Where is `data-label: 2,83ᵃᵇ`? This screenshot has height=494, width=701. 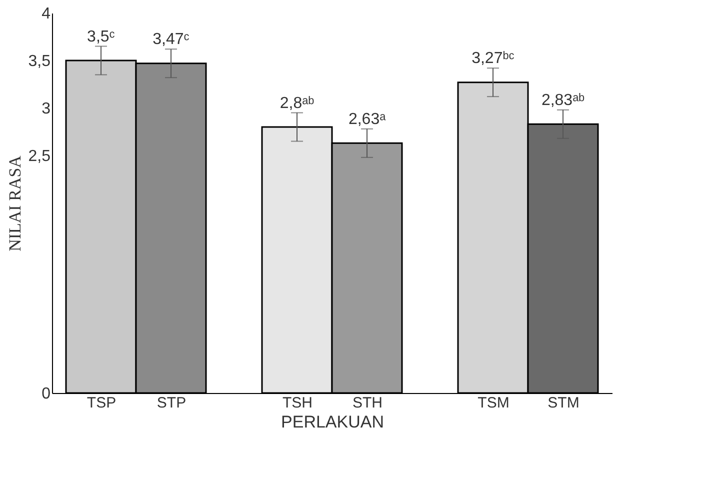 data-label: 2,83ᵃᵇ is located at coordinates (563, 100).